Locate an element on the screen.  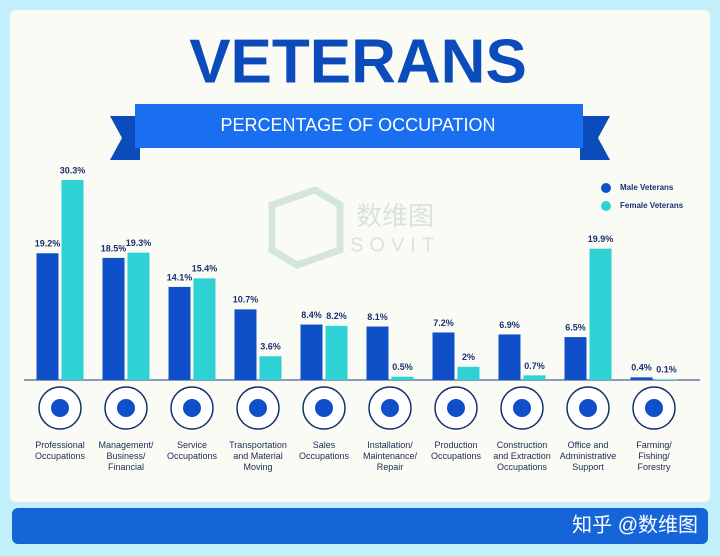
x-tick-label-line: Professional is located at coordinates (60, 445).